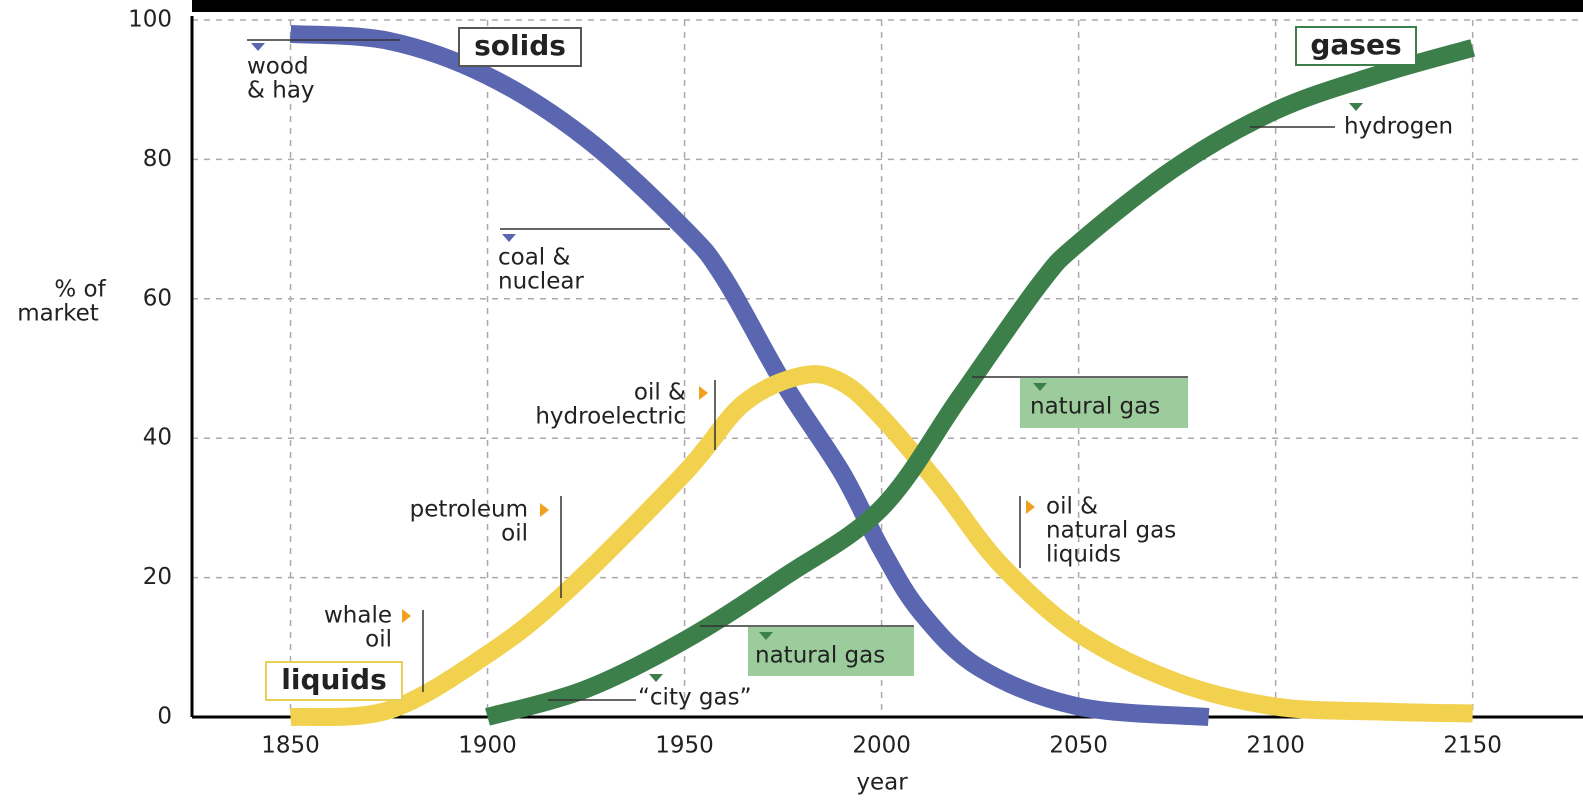  I want to click on annotation: hydroelectric, so click(610, 417).